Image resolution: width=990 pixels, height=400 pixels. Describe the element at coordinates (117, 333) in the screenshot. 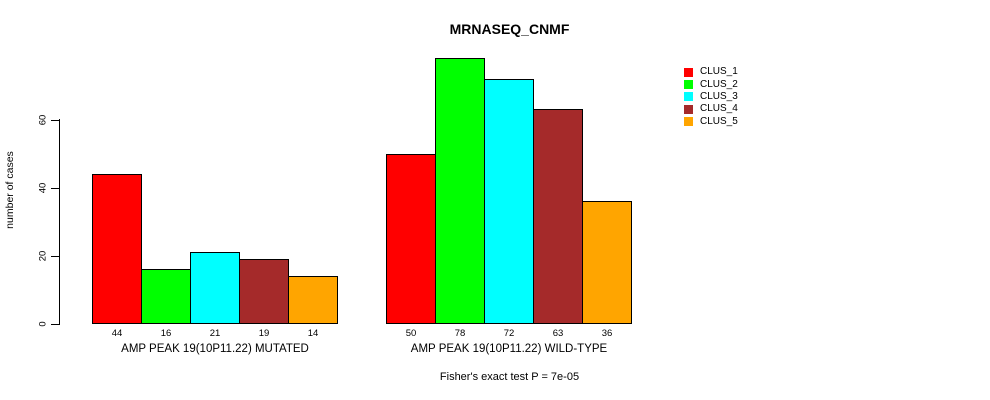

I see `bar-value-label: 44` at that location.